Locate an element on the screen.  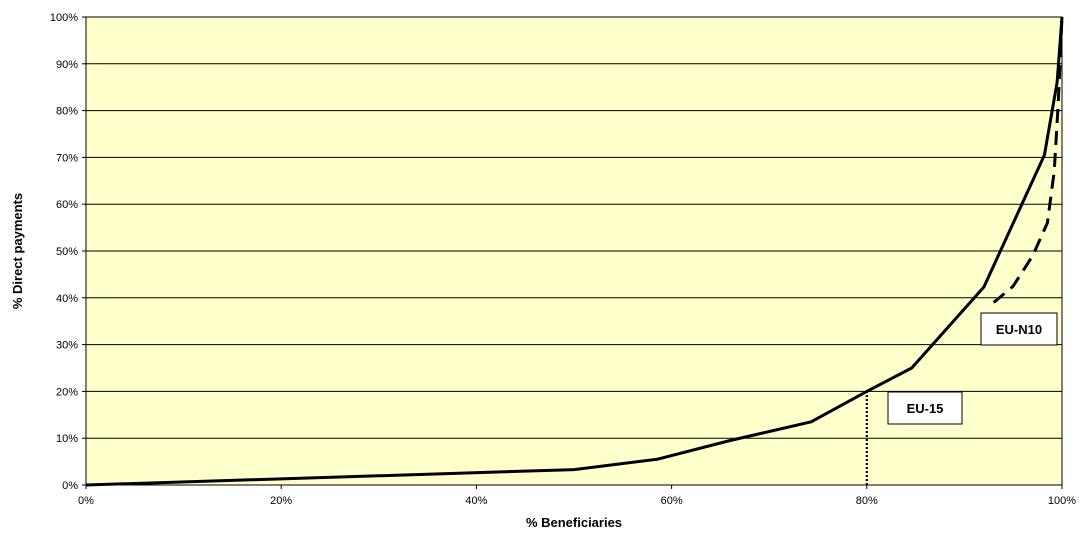
y-tick-label: 80% is located at coordinates (67, 112).